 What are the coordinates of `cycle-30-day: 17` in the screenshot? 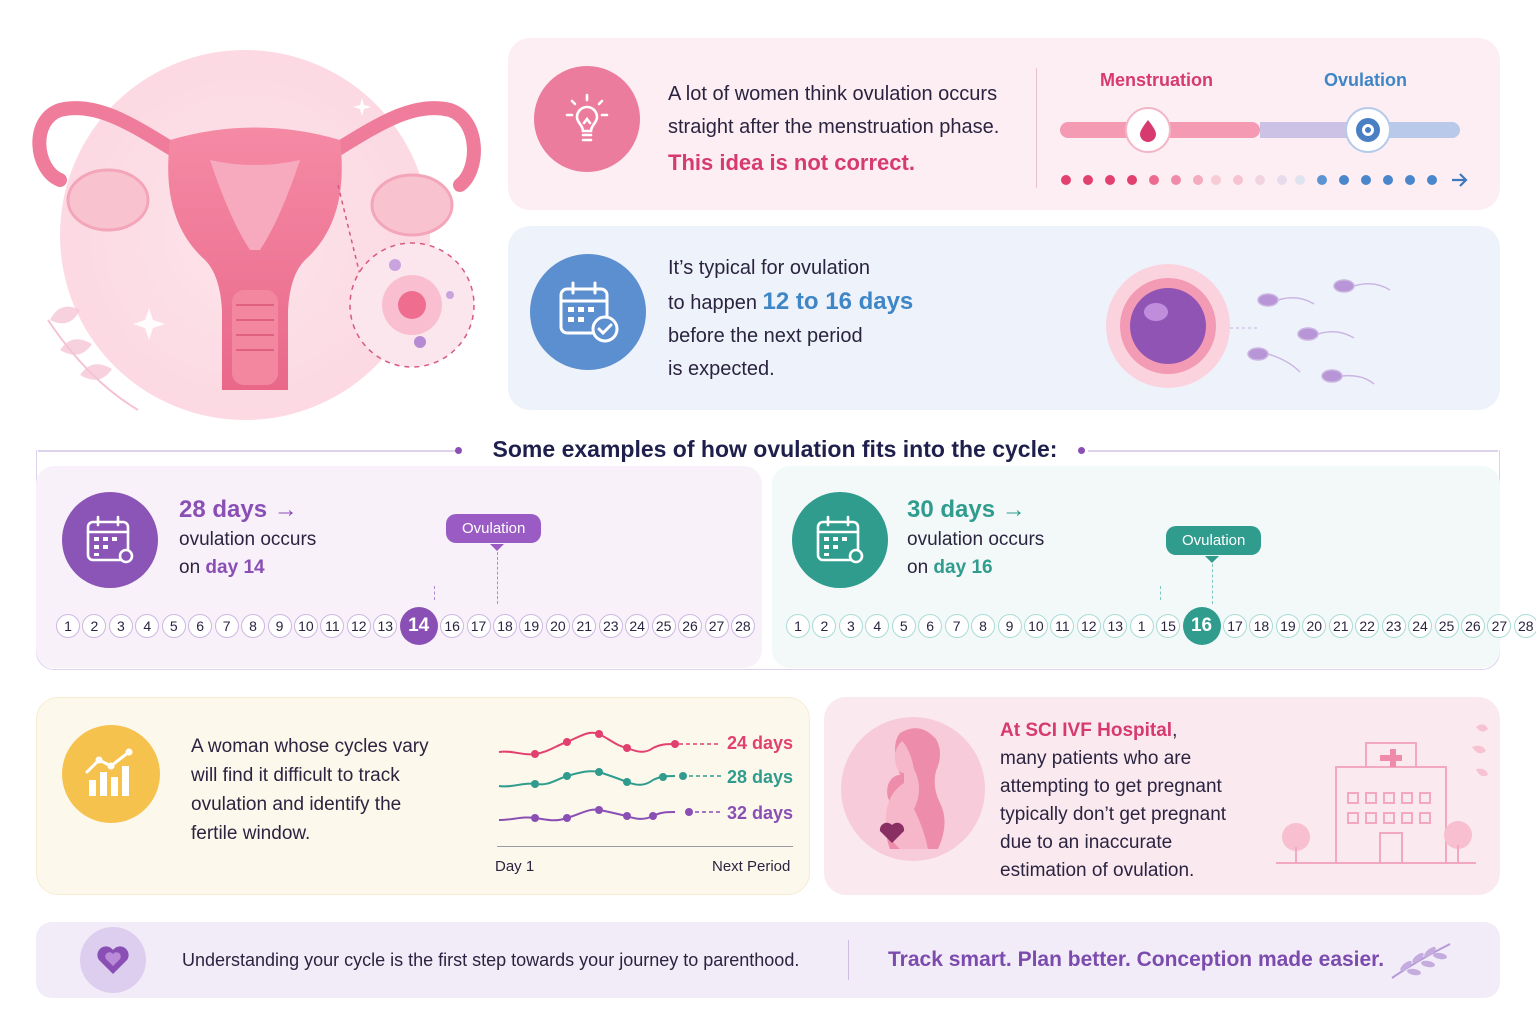 It's located at (1235, 626).